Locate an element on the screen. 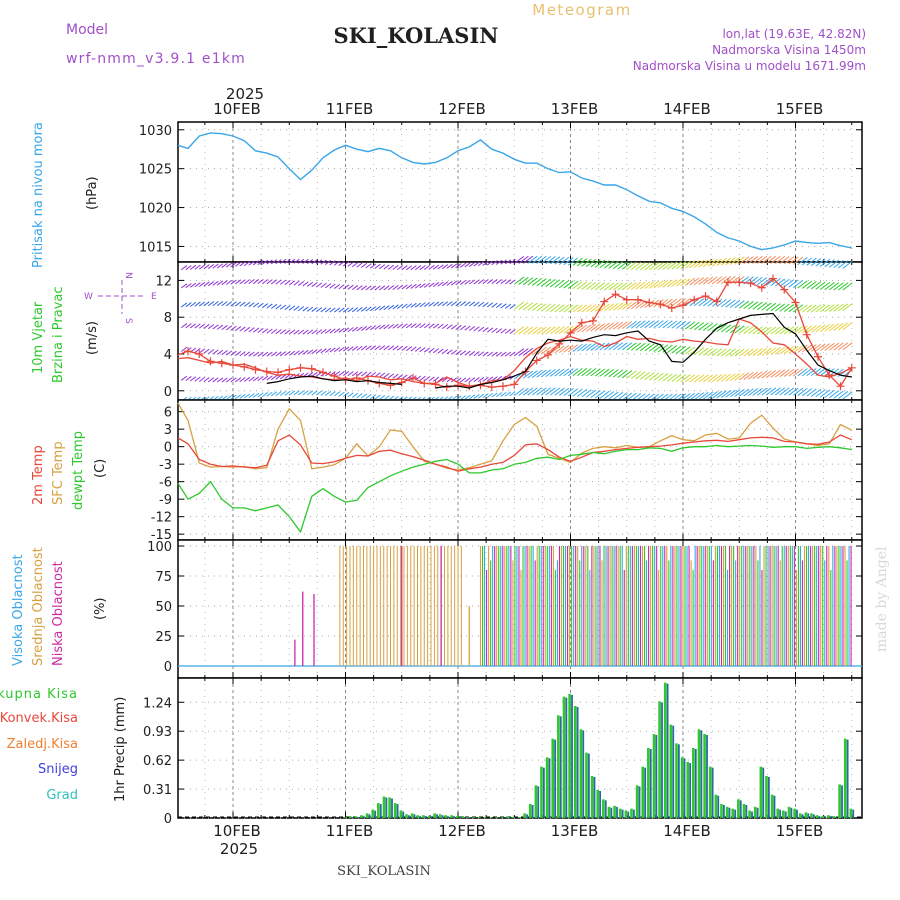  ytick-label: 8 is located at coordinates (168, 318).